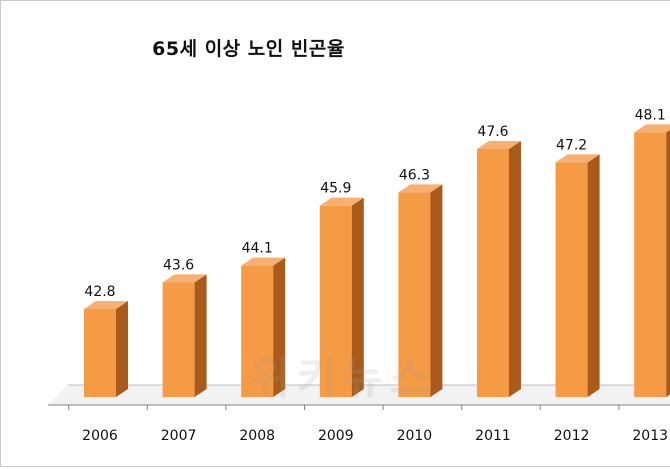 The height and width of the screenshot is (469, 670). What do you see at coordinates (257, 436) in the screenshot?
I see `x-tick-label: 2008` at bounding box center [257, 436].